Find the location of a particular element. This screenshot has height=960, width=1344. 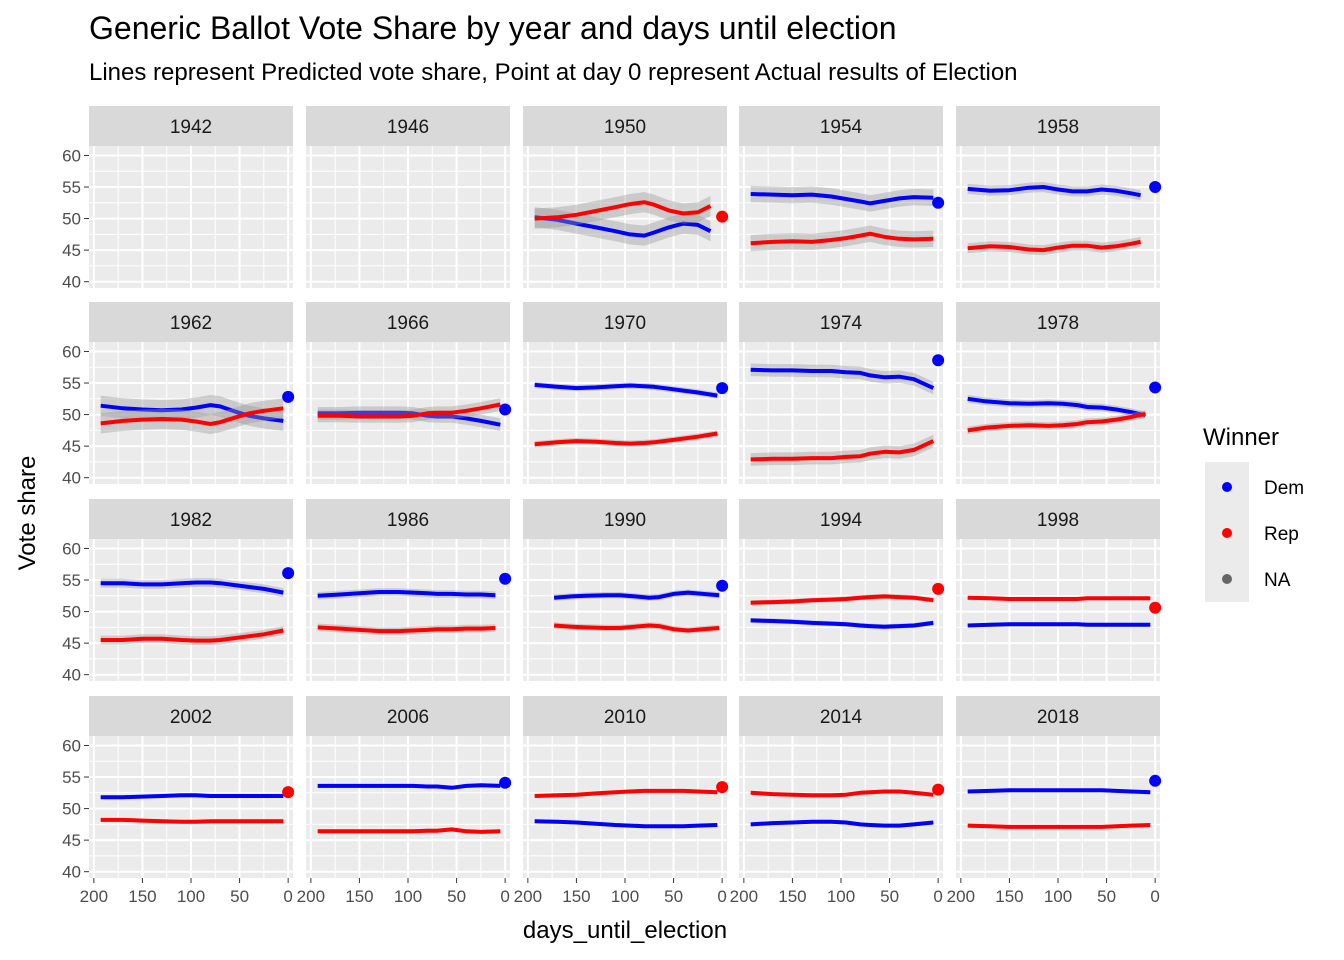

facet-strip-label: 1998 is located at coordinates (1058, 520).